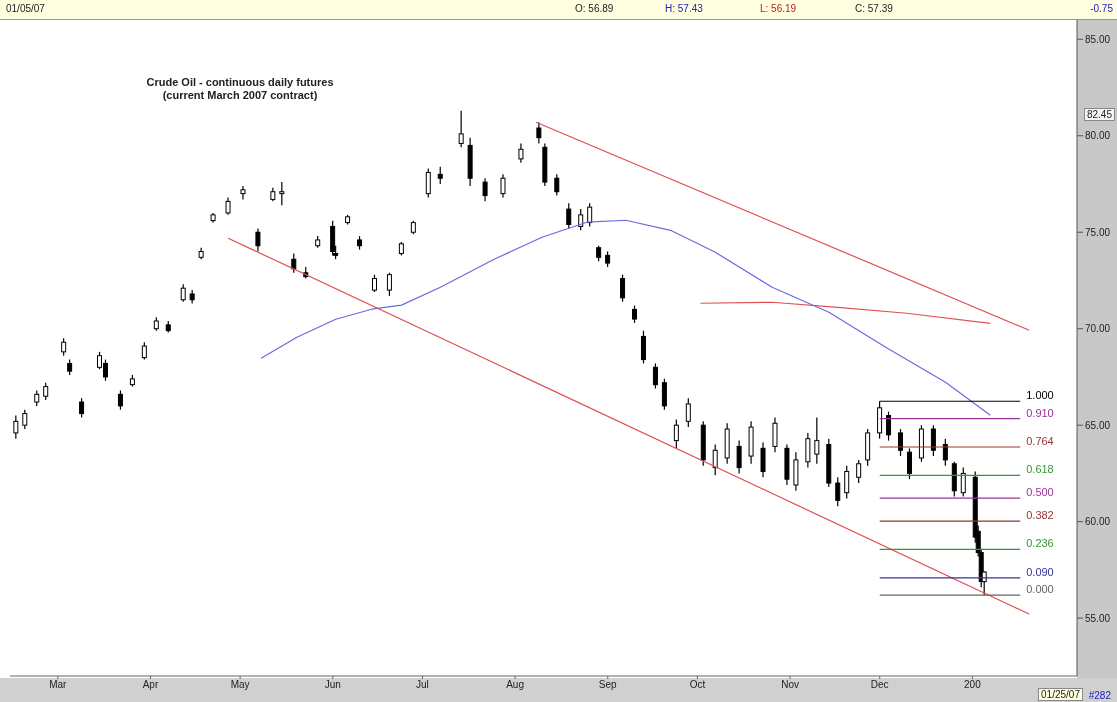  I want to click on y-tick-label: 70.00, so click(1098, 329).